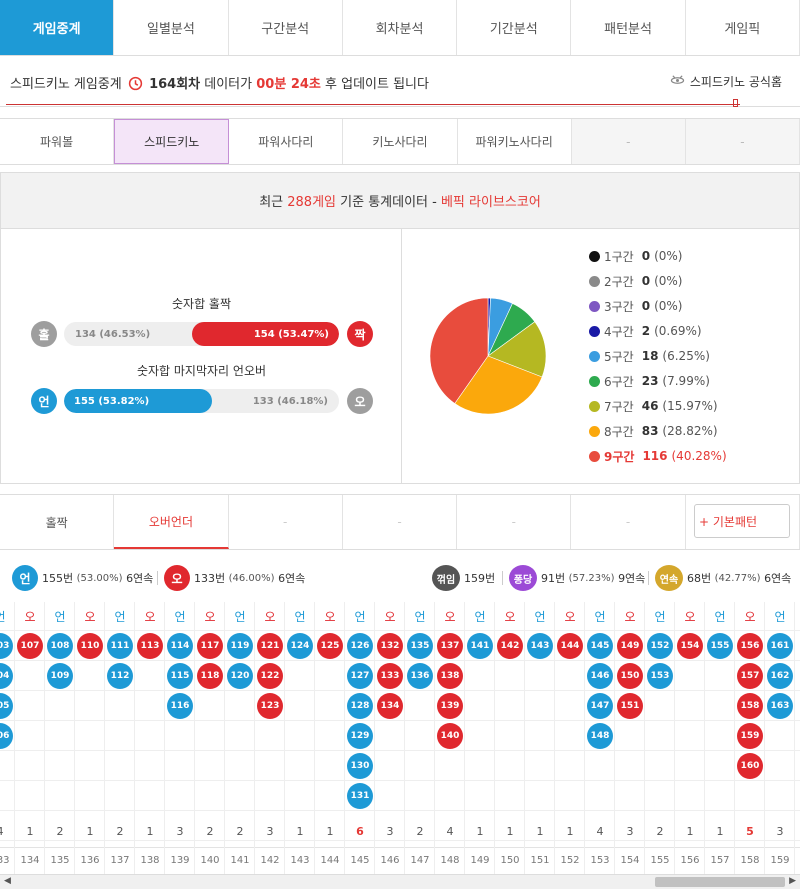 The image size is (800, 889). Describe the element at coordinates (360, 796) in the screenshot. I see `under-ball: 131` at that location.